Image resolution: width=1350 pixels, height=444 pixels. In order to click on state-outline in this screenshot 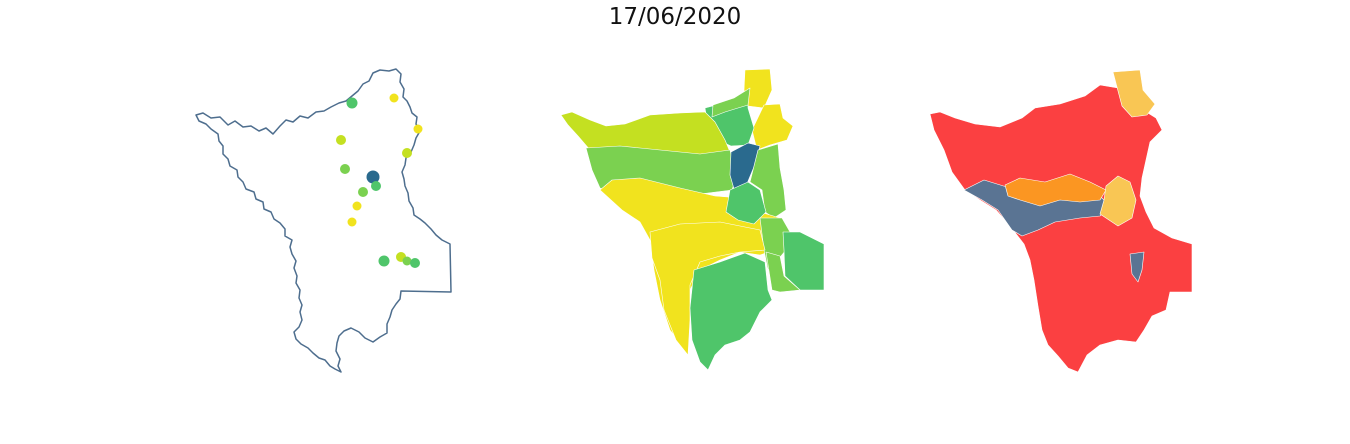, I will do `click(323, 220)`.